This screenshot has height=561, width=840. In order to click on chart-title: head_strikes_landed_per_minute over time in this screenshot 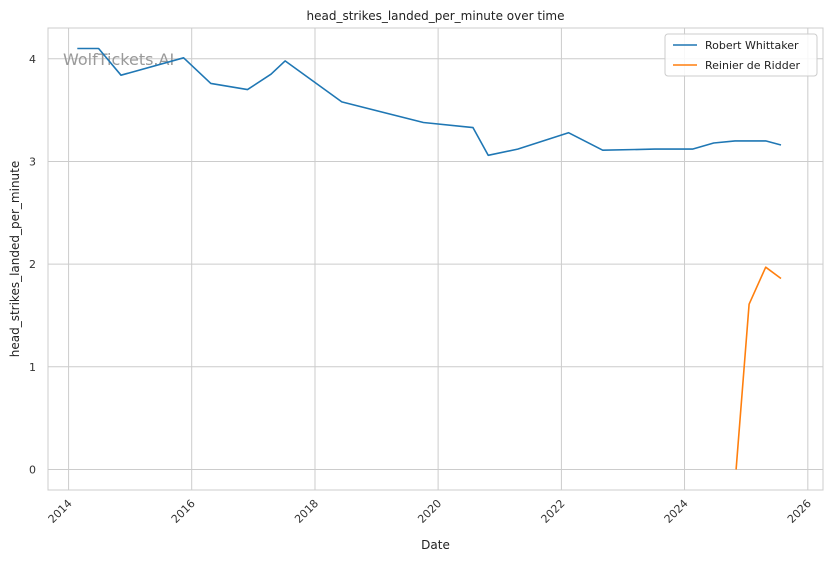, I will do `click(435, 16)`.